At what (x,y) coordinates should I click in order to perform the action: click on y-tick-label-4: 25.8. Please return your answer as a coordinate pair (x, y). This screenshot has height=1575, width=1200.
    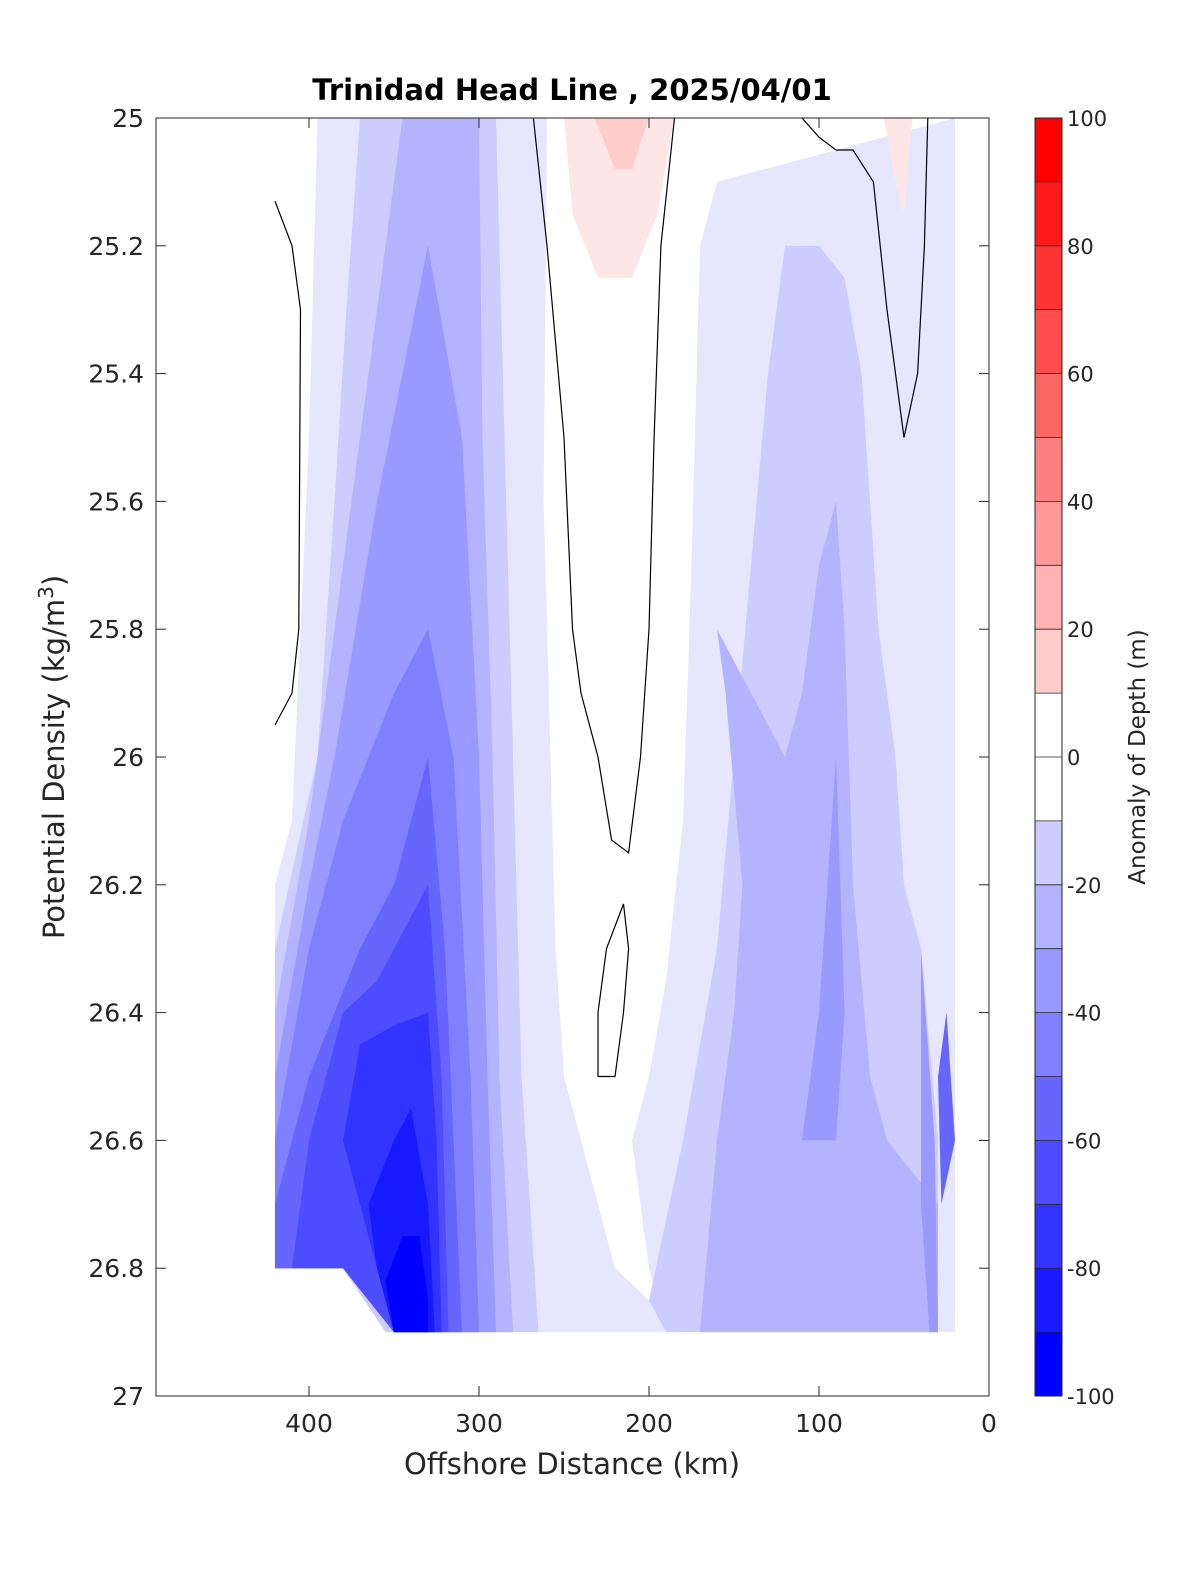
    Looking at the image, I should click on (116, 629).